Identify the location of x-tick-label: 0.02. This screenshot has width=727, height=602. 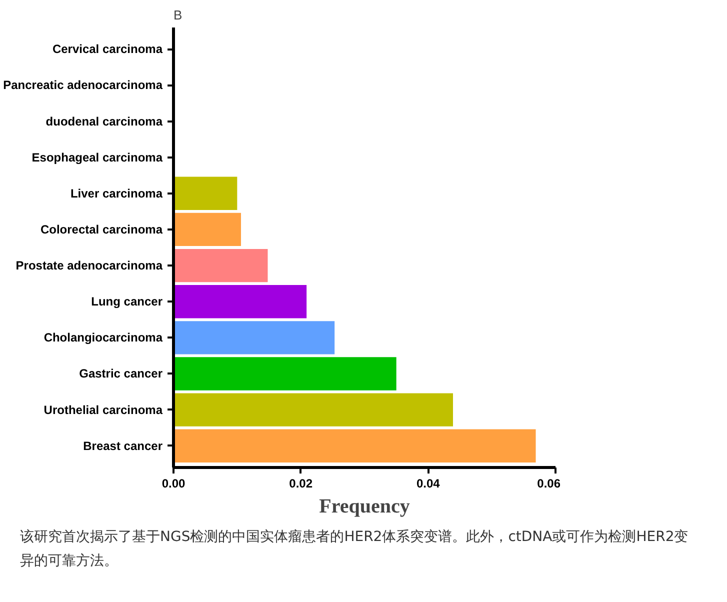
(301, 483).